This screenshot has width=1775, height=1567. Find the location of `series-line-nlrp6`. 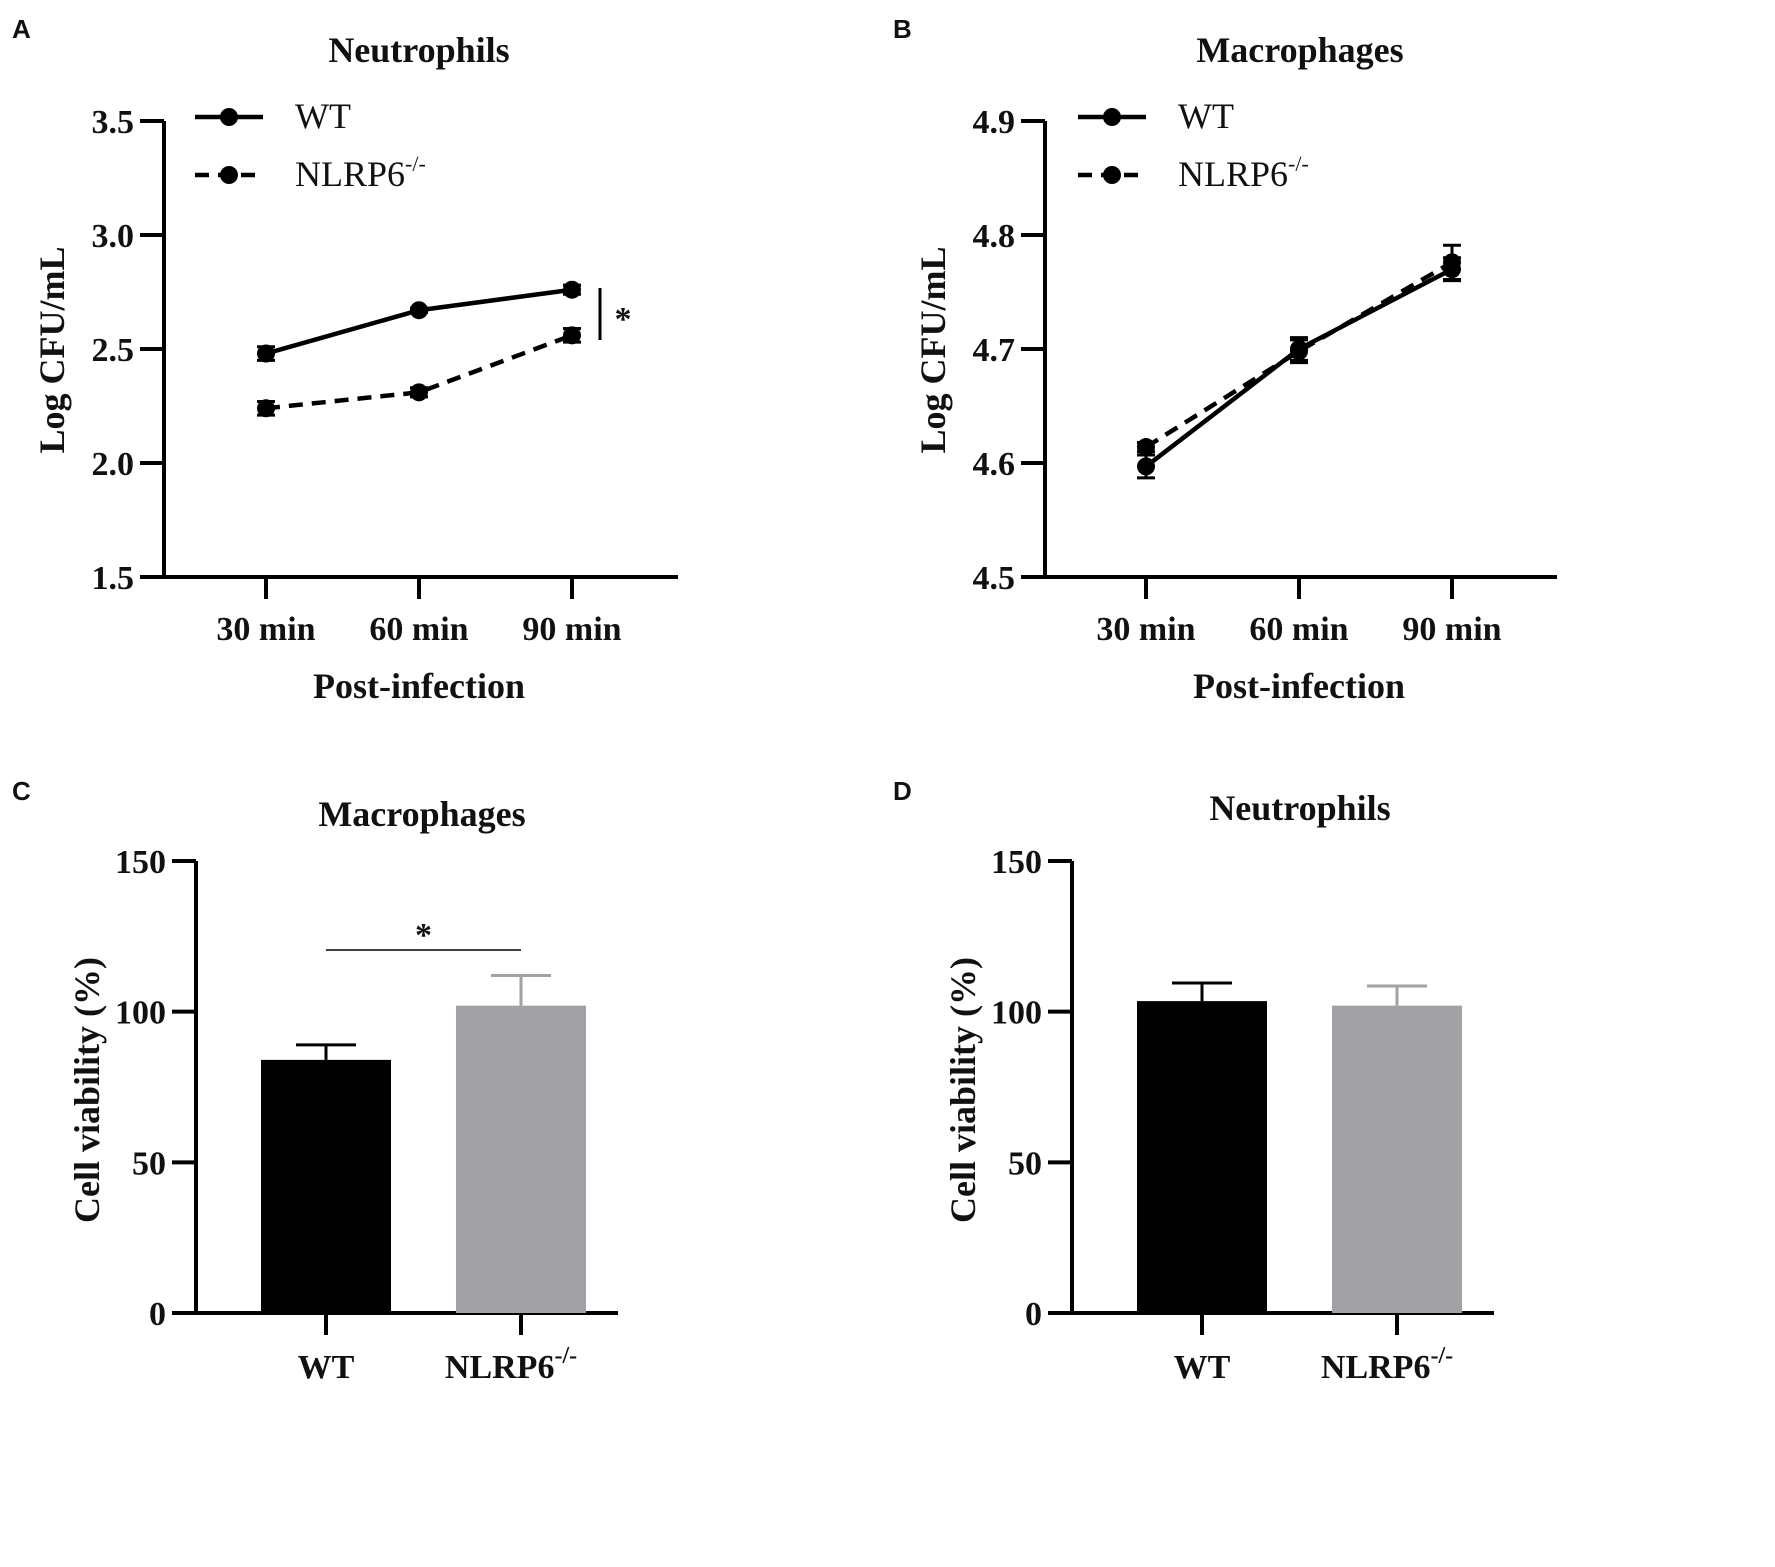

series-line-nlrp6 is located at coordinates (419, 372).